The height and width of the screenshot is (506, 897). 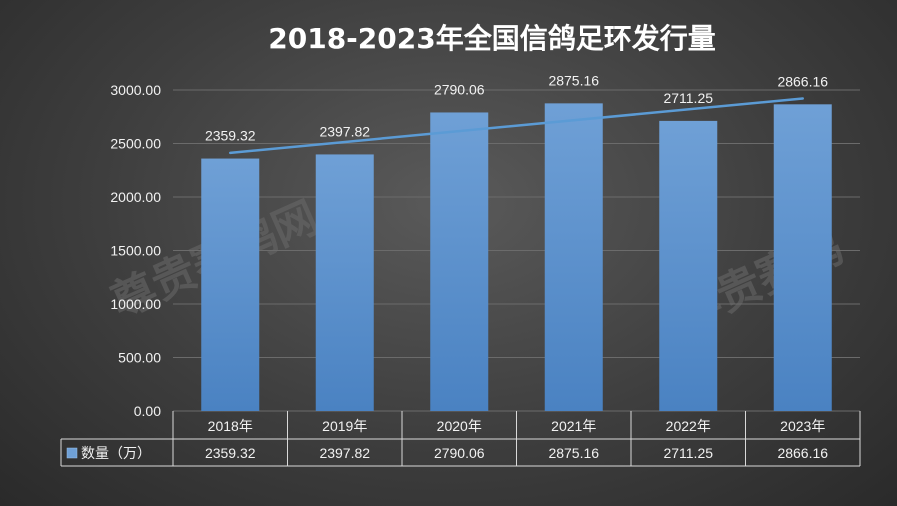 I want to click on table-value-cell: 2359.32, so click(x=230, y=453).